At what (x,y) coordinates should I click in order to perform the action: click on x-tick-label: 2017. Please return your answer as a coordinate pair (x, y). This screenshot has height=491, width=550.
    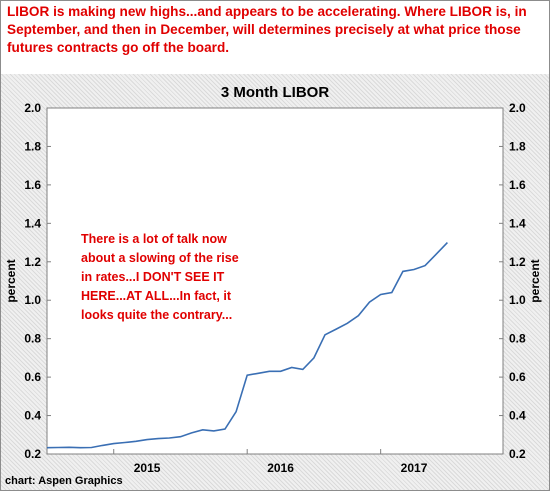
    Looking at the image, I should click on (414, 468).